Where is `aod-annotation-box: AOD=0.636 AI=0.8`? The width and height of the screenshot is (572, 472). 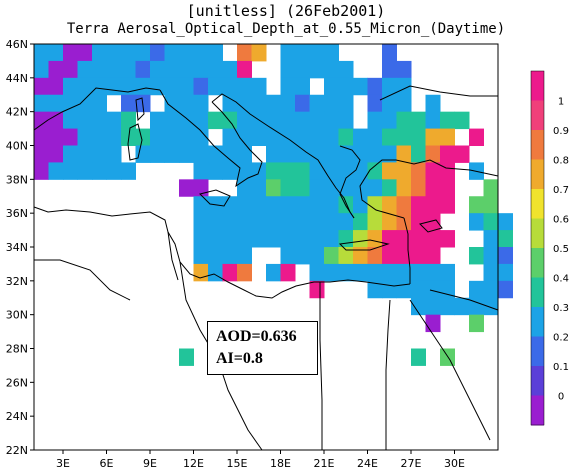
aod-annotation-box: AOD=0.636 AI=0.8 is located at coordinates (262, 348).